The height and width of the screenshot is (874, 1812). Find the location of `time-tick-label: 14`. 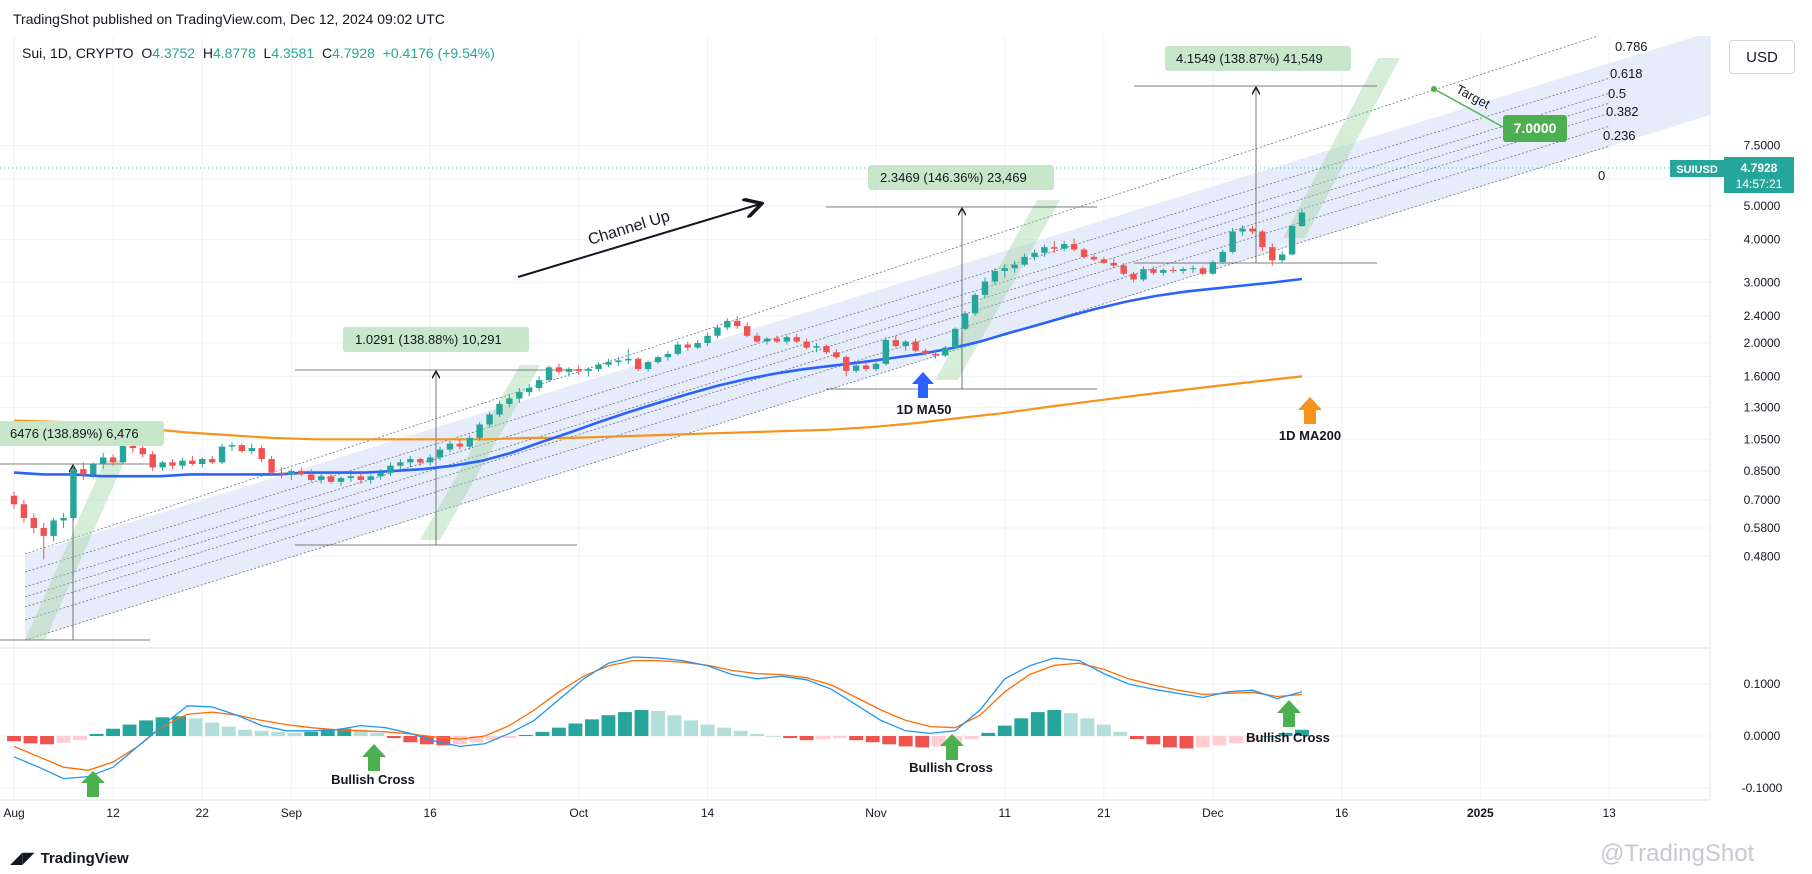

time-tick-label: 14 is located at coordinates (708, 813).